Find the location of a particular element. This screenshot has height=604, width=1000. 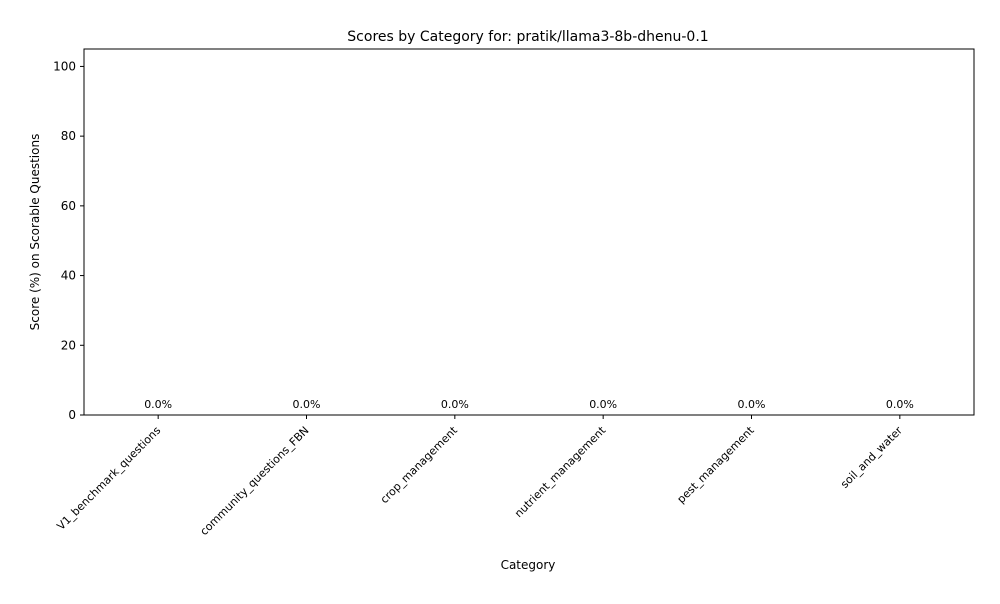

y-tick-label-40: 40 is located at coordinates (68, 276).